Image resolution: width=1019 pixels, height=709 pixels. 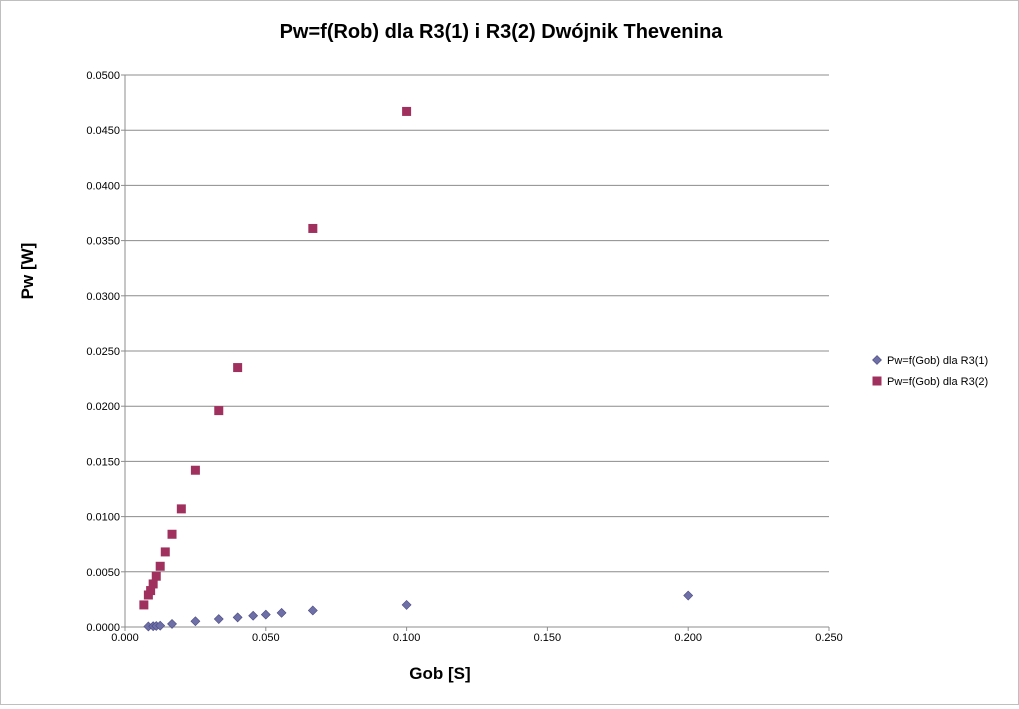 What do you see at coordinates (266, 638) in the screenshot?
I see `x-tick-label: 0.050` at bounding box center [266, 638].